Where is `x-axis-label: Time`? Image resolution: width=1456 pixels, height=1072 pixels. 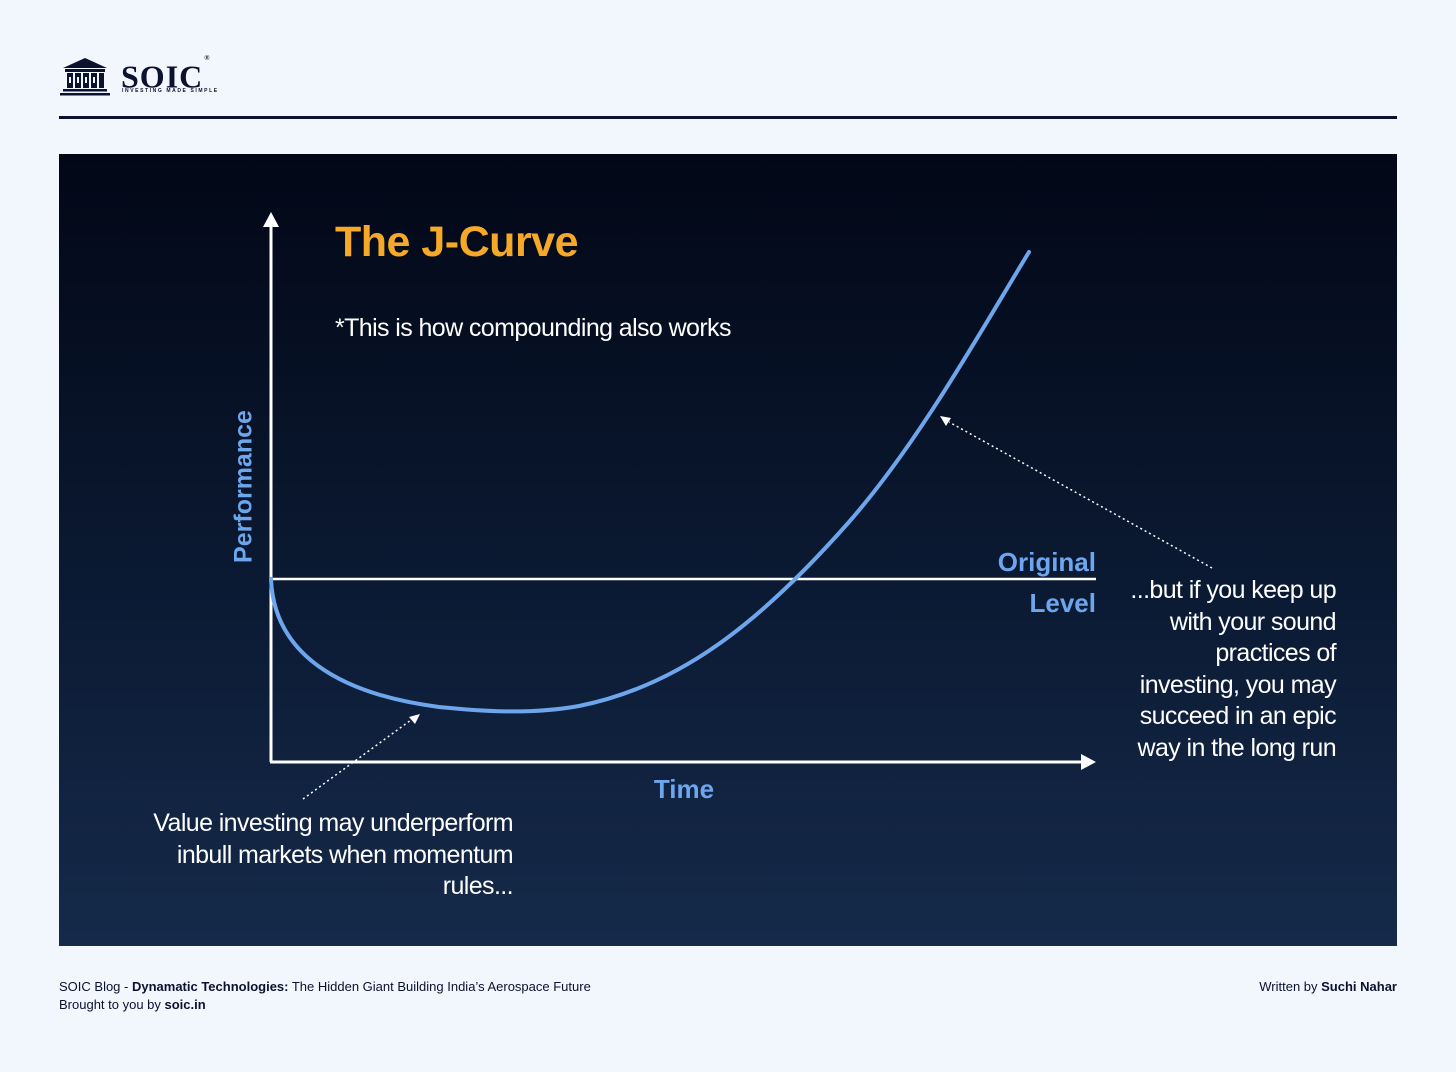
x-axis-label: Time is located at coordinates (684, 789).